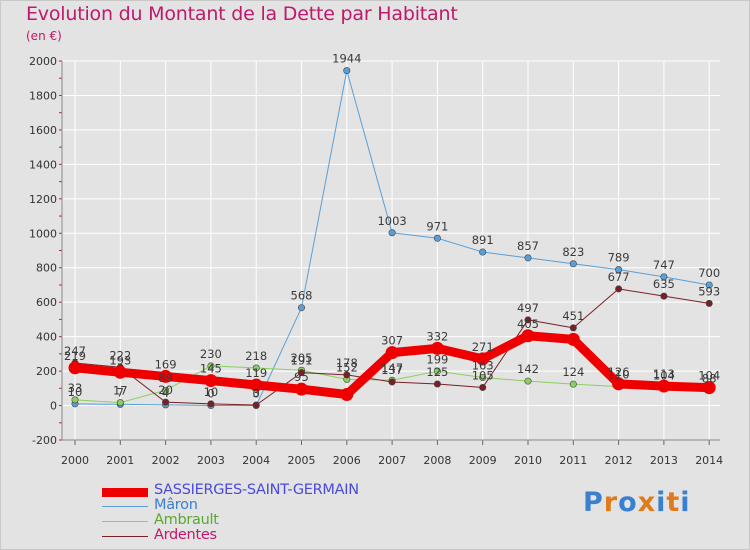 Image resolution: width=750 pixels, height=550 pixels. Describe the element at coordinates (44, 36) in the screenshot. I see `chart-subtitle: (en €)` at that location.